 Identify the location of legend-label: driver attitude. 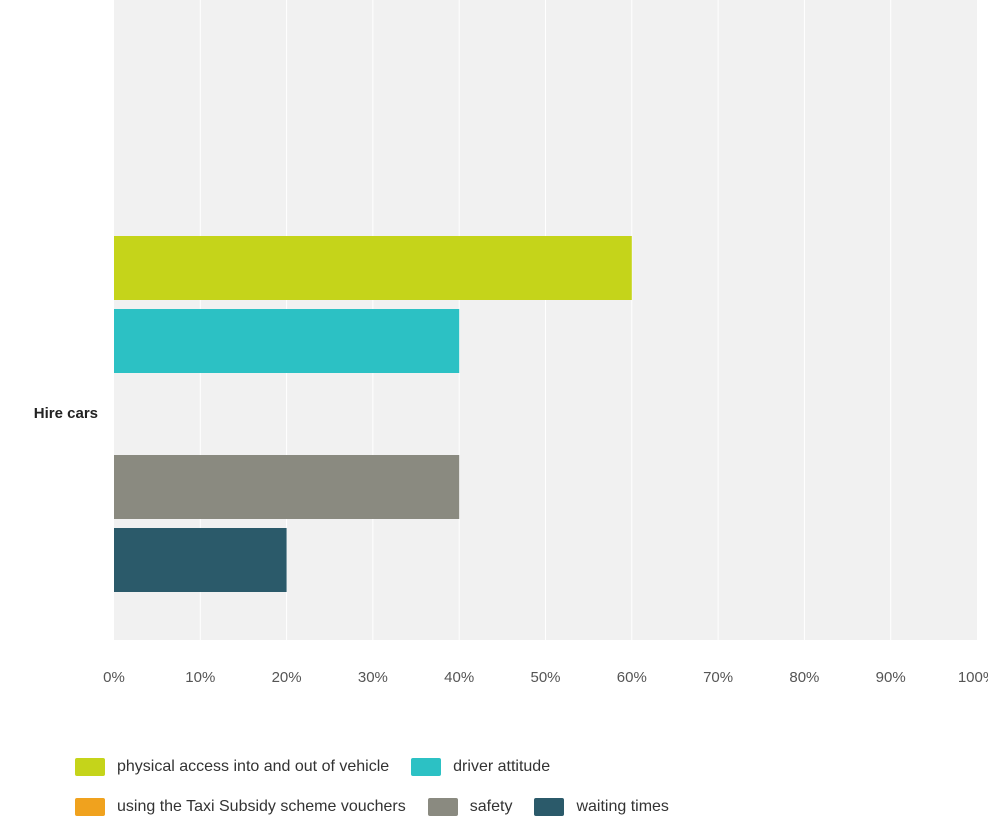
(502, 766).